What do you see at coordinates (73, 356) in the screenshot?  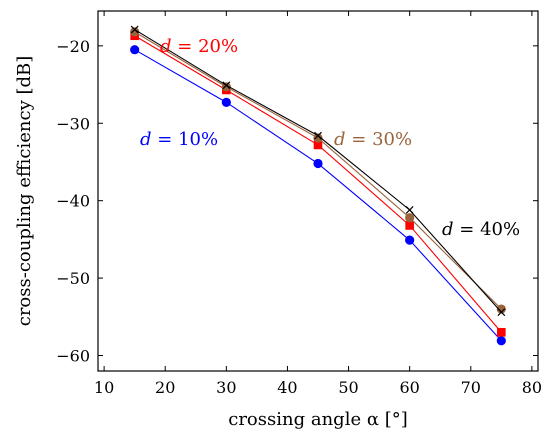 I see `y-tick-label: −60` at bounding box center [73, 356].